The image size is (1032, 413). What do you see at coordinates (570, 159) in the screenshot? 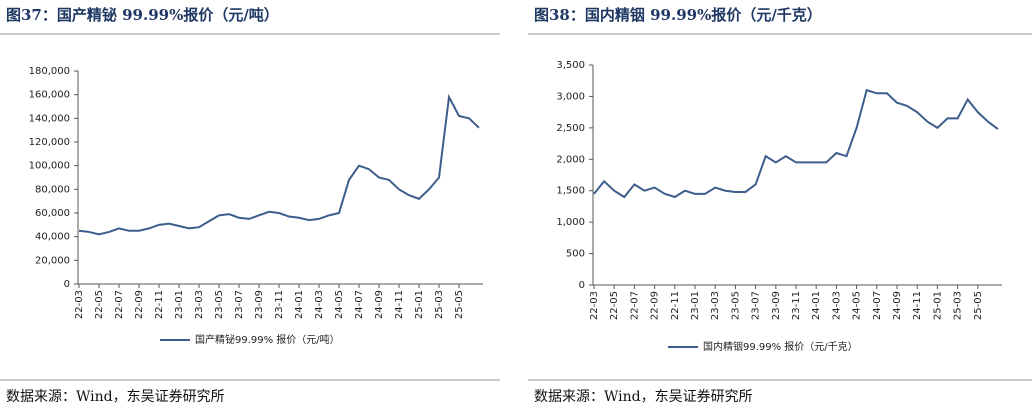
I see `y-tick-label: 2,000` at bounding box center [570, 159].